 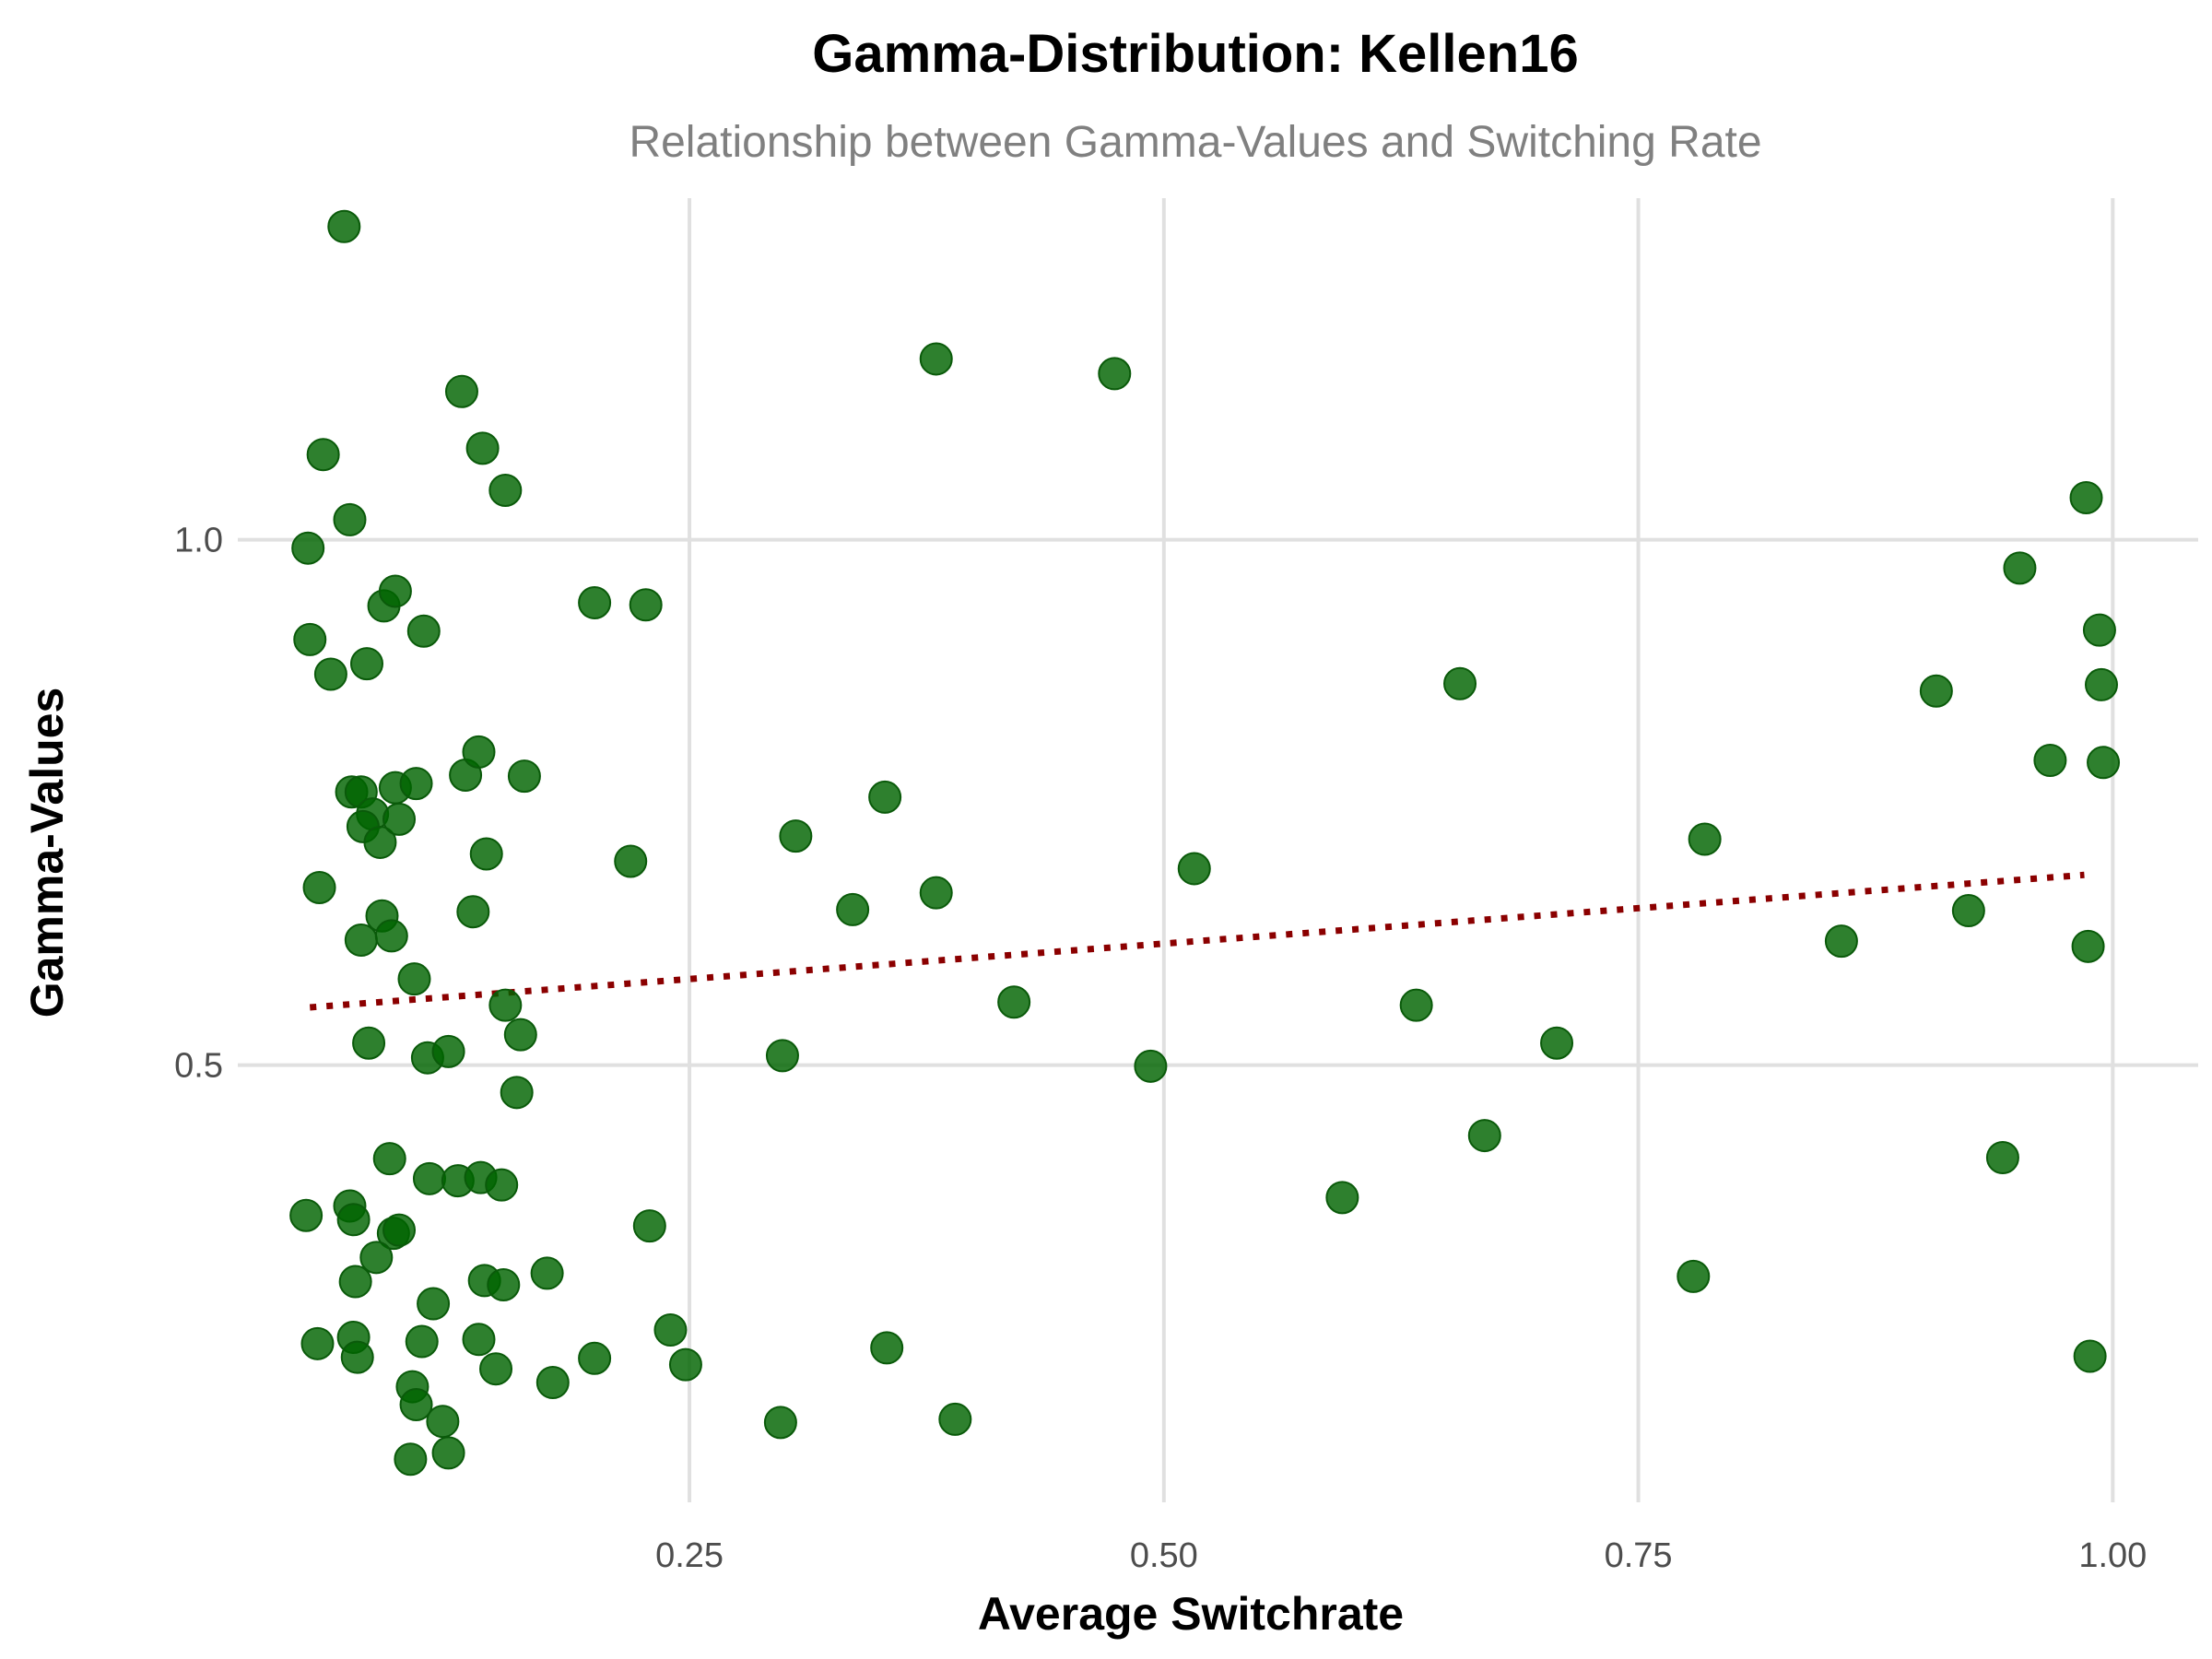 I want to click on trend-line, so click(x=1197, y=941).